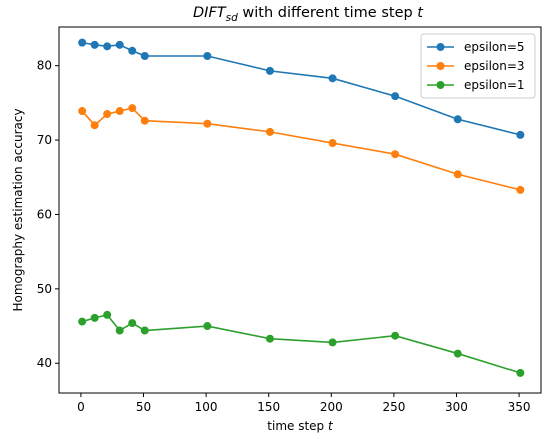 The image size is (543, 439). I want to click on x-axis-label: time step t, so click(300, 426).